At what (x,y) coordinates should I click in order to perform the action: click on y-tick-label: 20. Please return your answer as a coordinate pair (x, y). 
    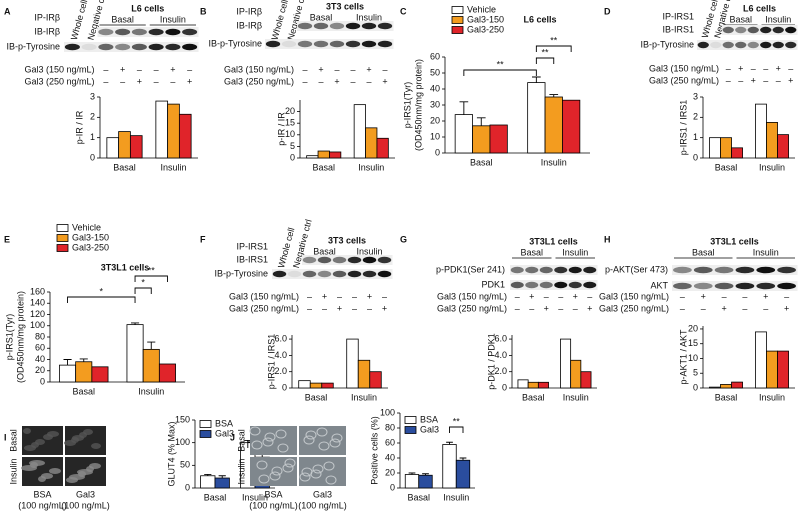
    Looking at the image, I should click on (40, 370).